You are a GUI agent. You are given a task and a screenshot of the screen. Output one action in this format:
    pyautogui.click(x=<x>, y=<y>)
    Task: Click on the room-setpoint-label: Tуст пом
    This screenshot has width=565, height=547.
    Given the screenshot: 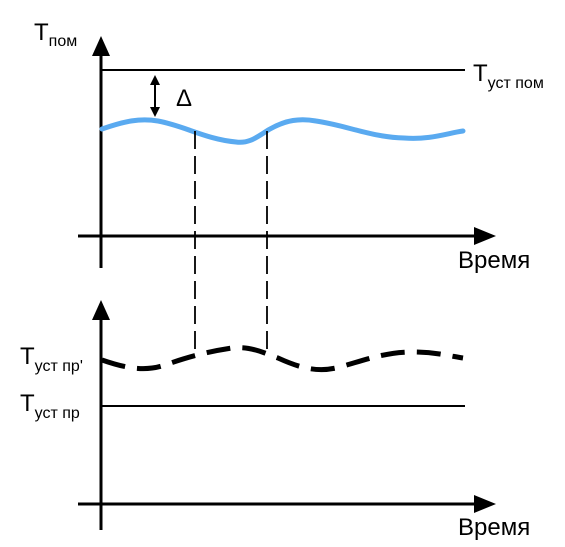 What is the action you would take?
    pyautogui.click(x=508, y=76)
    